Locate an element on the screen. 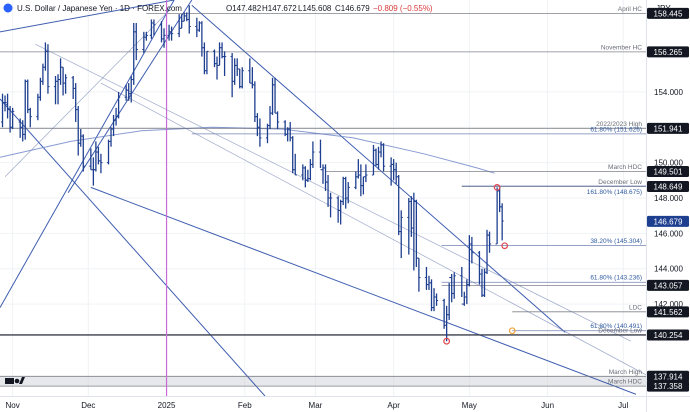  ohlc-low: L145.608 is located at coordinates (315, 8).